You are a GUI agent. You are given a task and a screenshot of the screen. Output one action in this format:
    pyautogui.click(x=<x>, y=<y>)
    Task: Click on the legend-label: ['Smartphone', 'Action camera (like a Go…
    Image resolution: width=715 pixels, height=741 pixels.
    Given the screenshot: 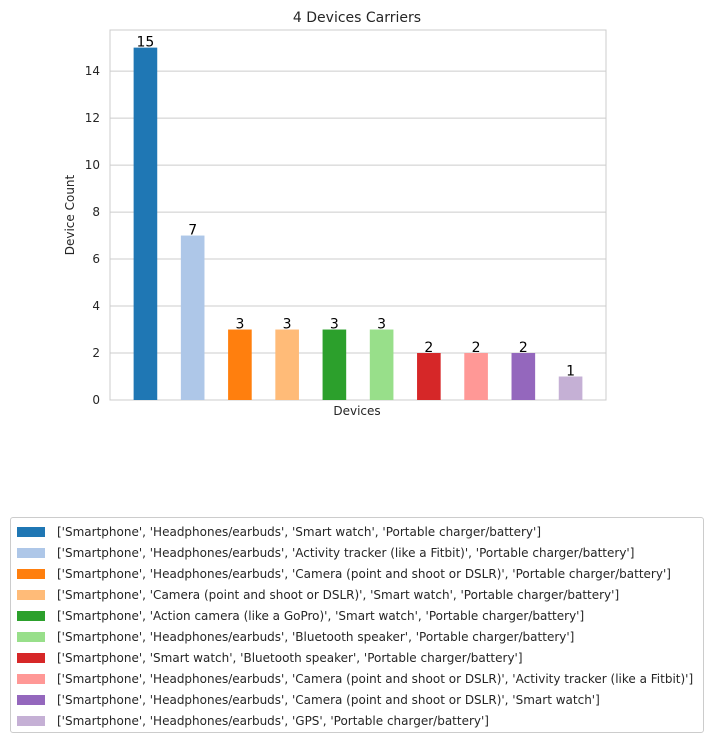 What is the action you would take?
    pyautogui.click(x=321, y=615)
    